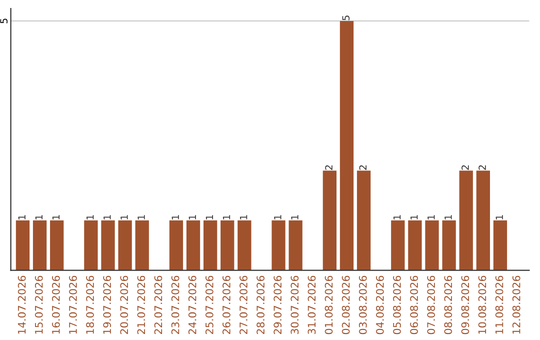 The width and height of the screenshot is (540, 340). Describe the element at coordinates (38, 305) in the screenshot. I see `x-tick-label: 15.07.2026` at that location.